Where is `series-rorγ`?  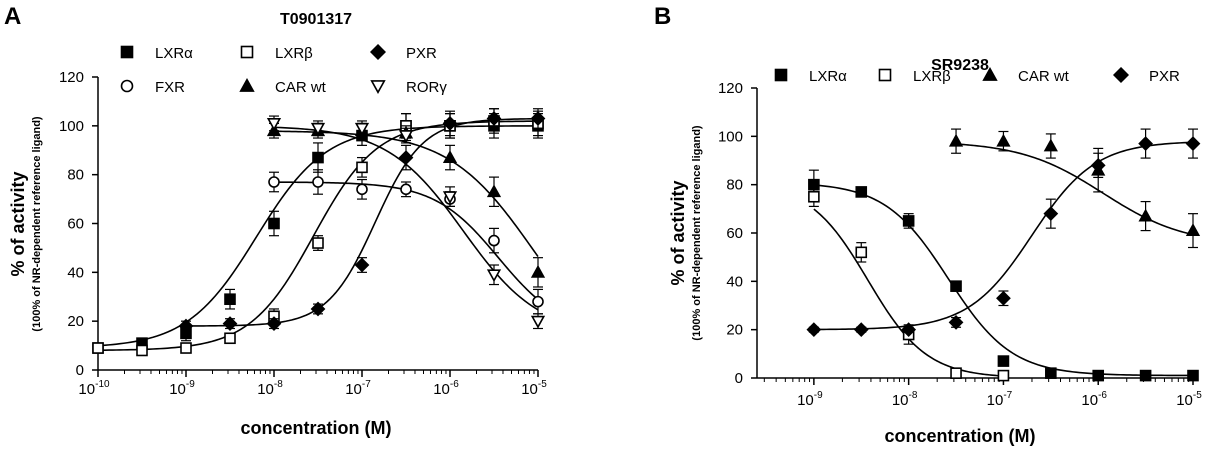
series-rorγ is located at coordinates (406, 222).